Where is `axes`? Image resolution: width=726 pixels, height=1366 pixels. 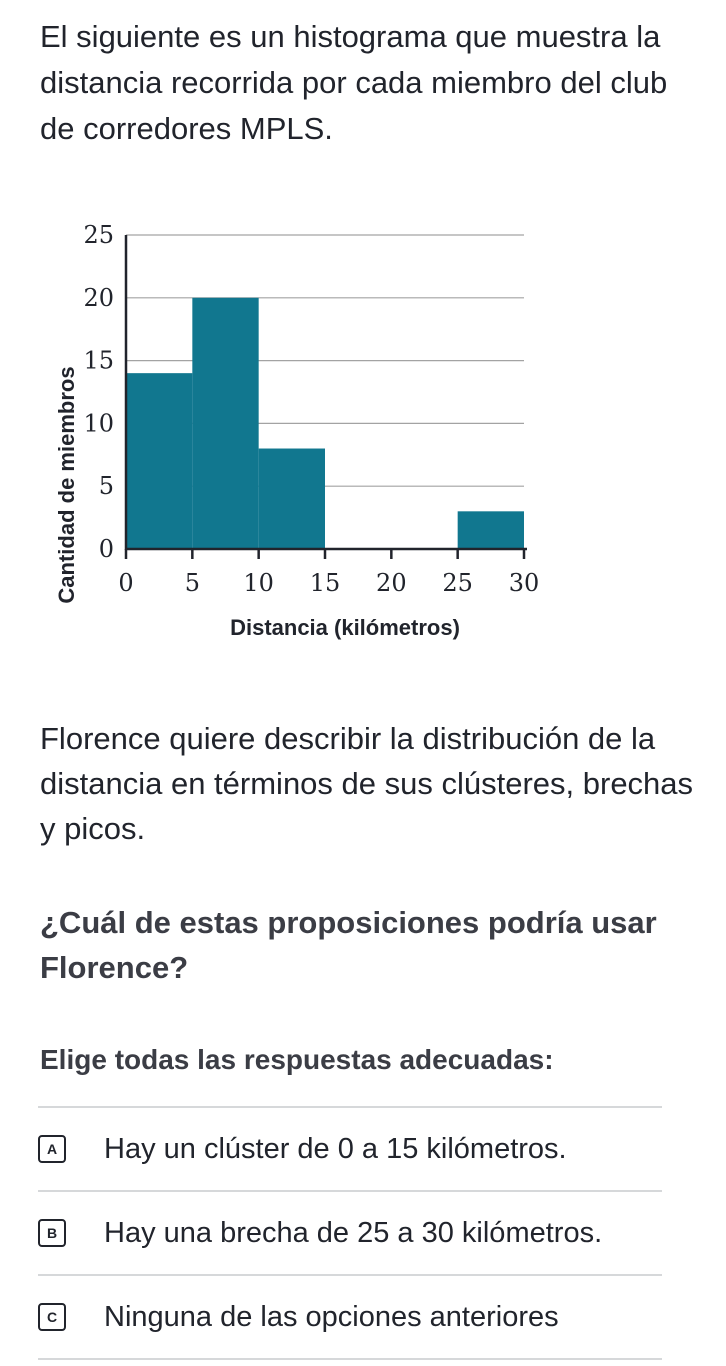
axes is located at coordinates (325, 397).